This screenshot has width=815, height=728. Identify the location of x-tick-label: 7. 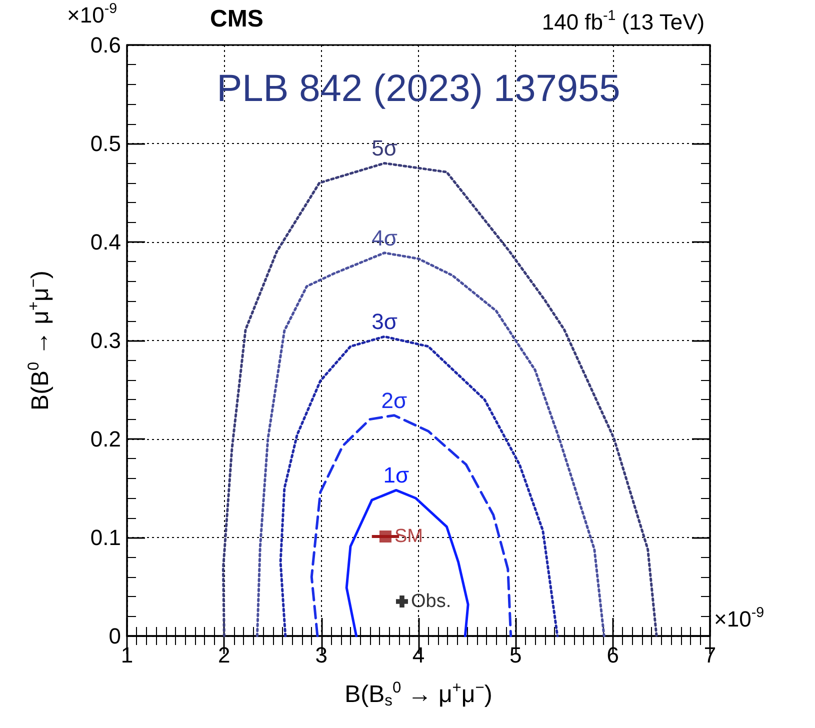
(710, 655).